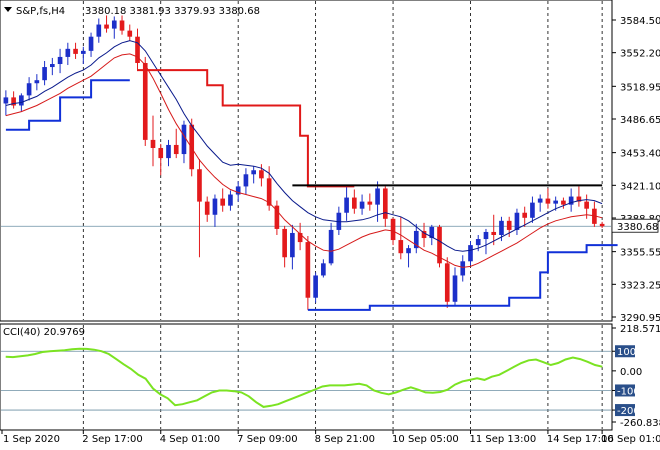 The height and width of the screenshot is (450, 660). I want to click on cci-line, so click(304, 377).